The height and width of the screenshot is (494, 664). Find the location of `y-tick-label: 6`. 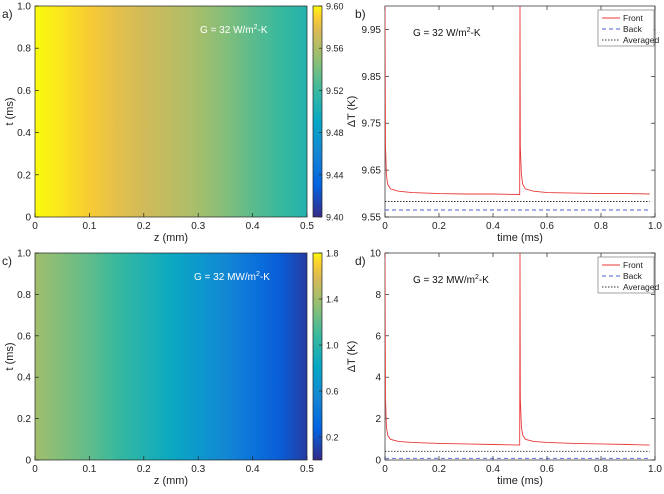

y-tick-label: 6 is located at coordinates (378, 336).